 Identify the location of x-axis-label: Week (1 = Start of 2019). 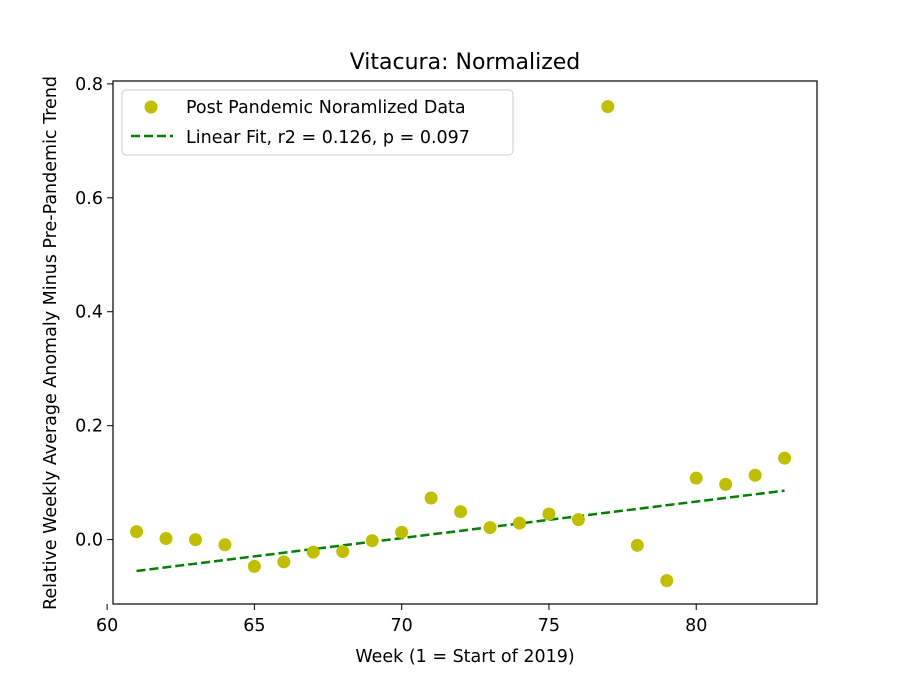
(464, 657).